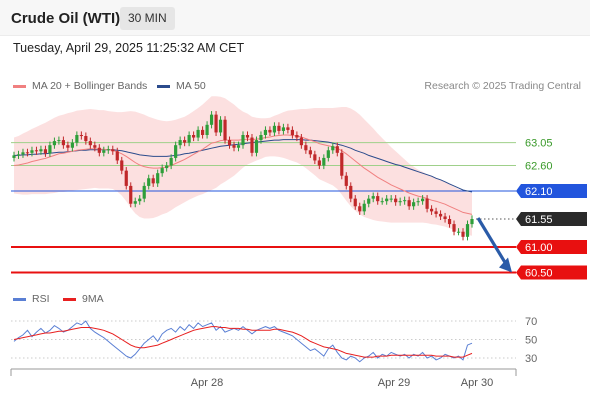 The height and width of the screenshot is (400, 590). What do you see at coordinates (491, 240) in the screenshot?
I see `forecast-arrow-shaft` at bounding box center [491, 240].